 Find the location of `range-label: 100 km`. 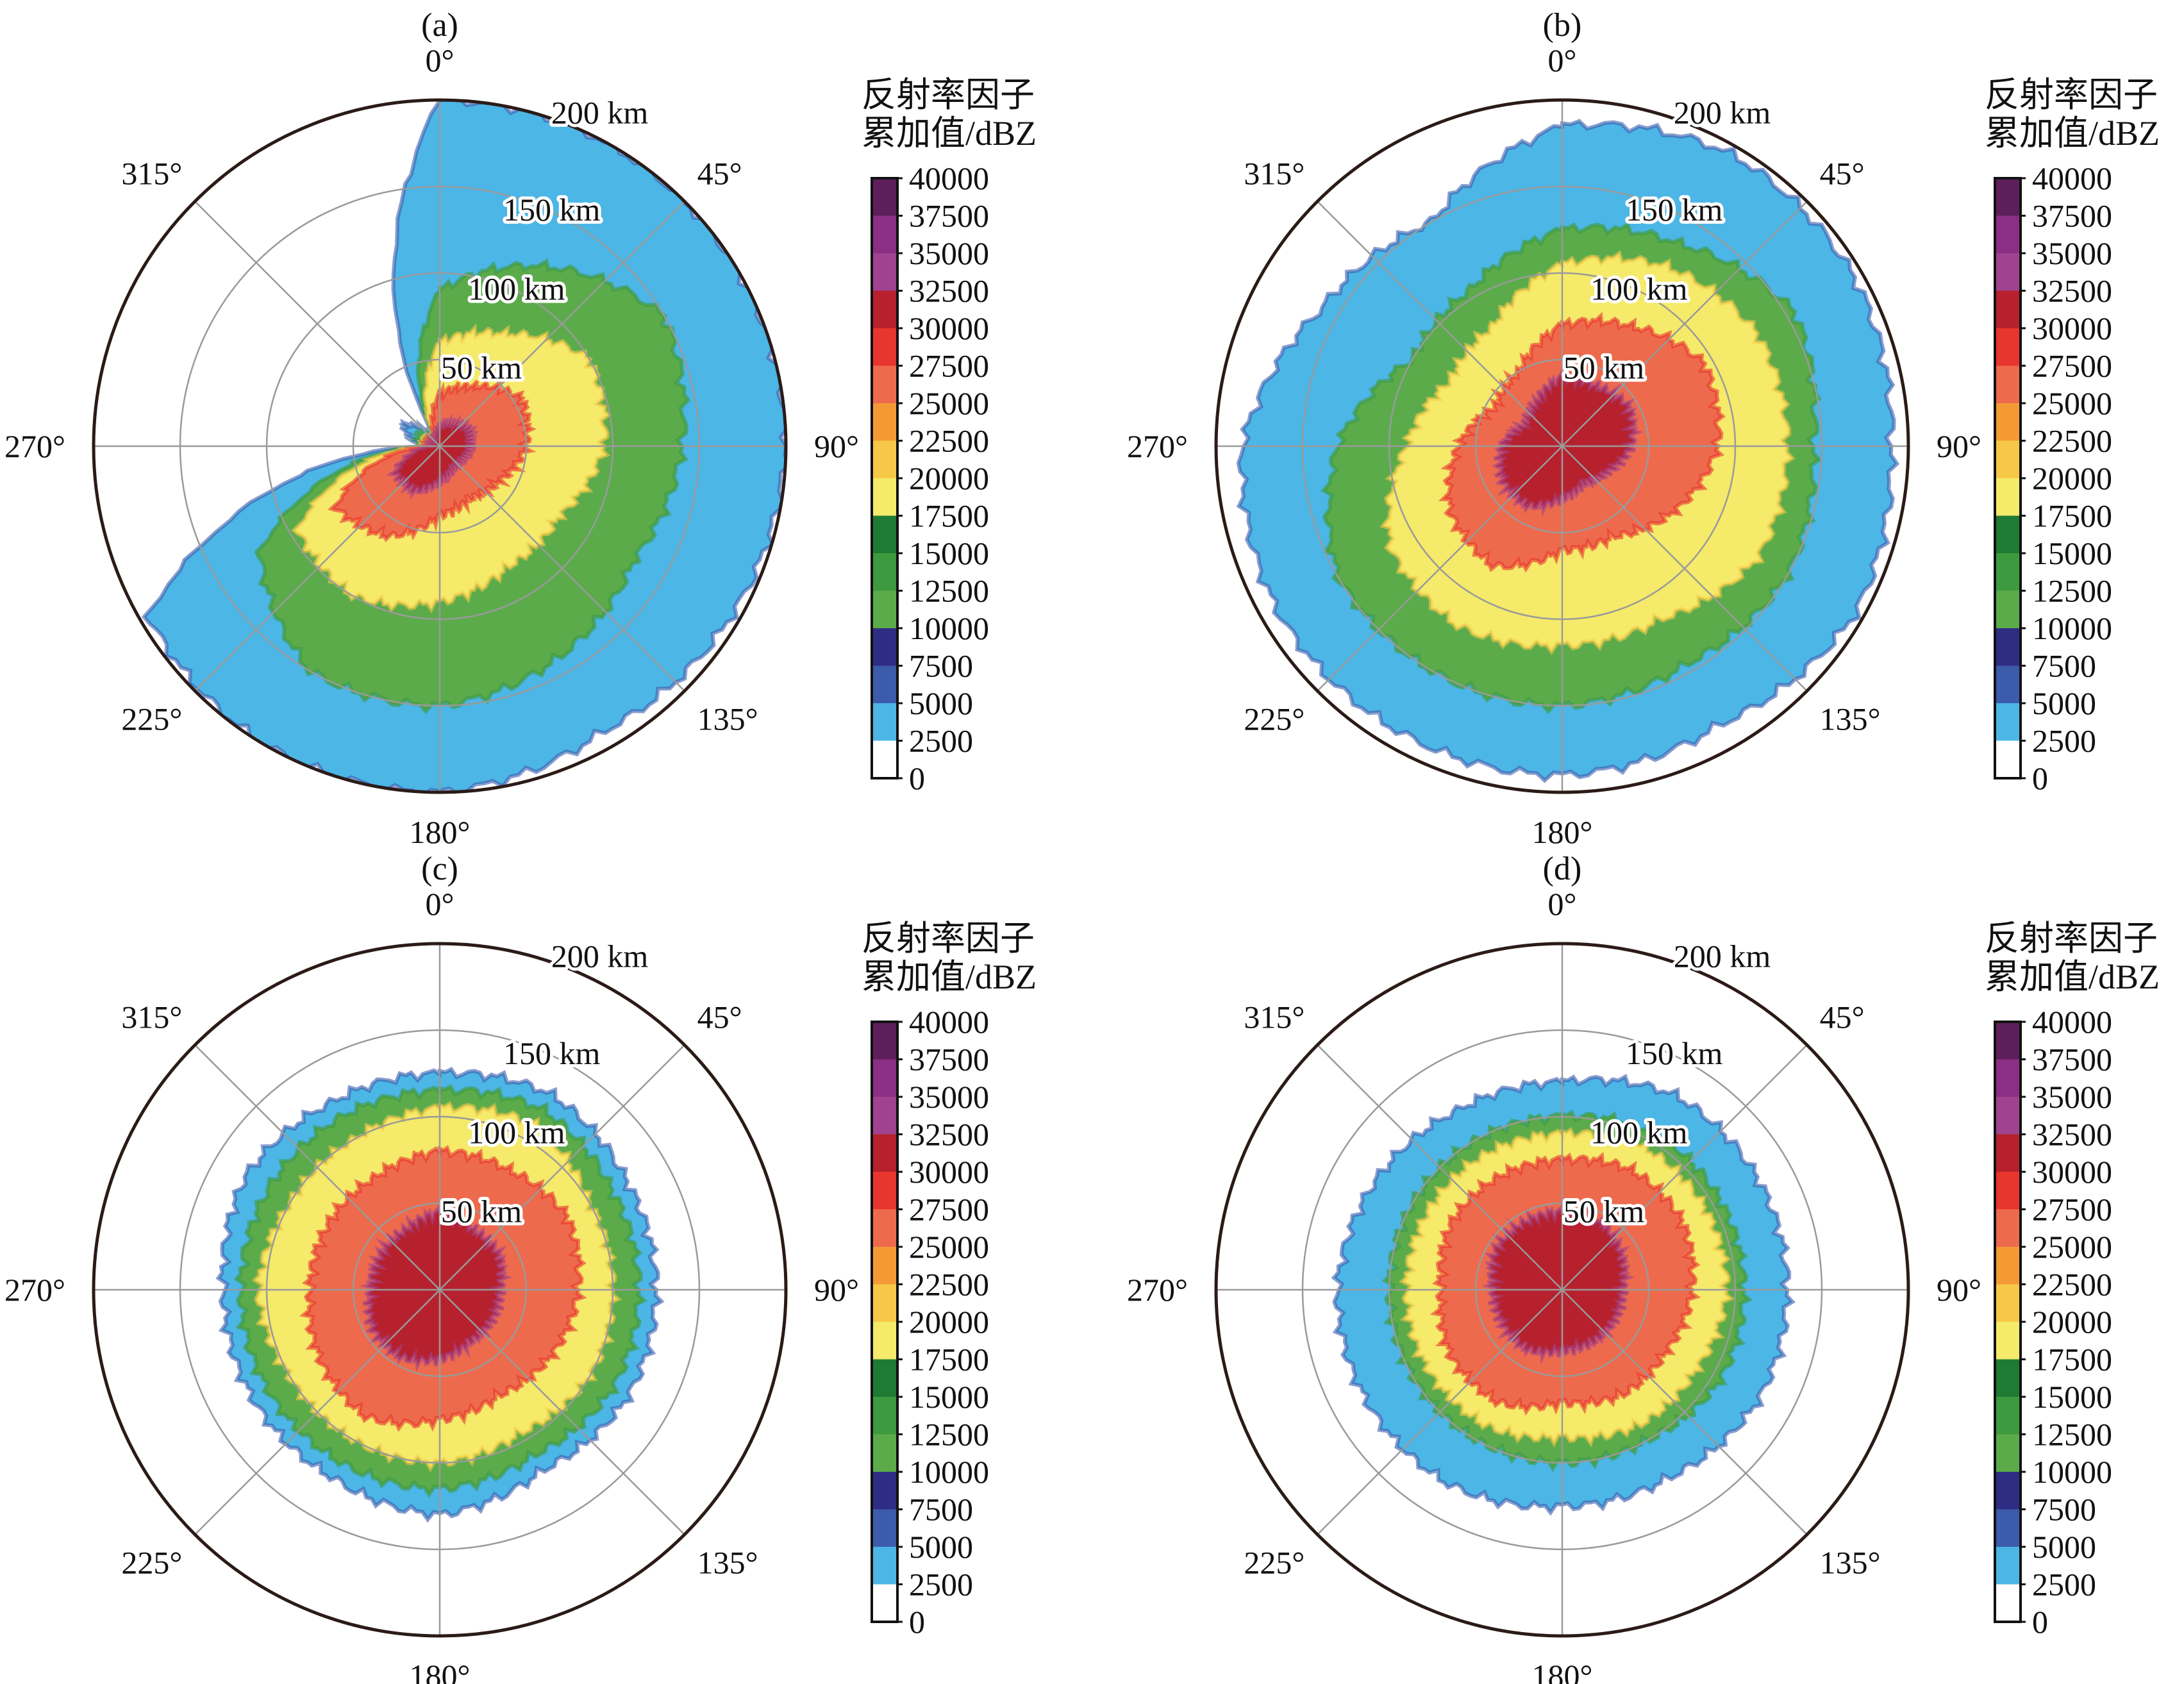

range-label: 100 km is located at coordinates (1639, 288).